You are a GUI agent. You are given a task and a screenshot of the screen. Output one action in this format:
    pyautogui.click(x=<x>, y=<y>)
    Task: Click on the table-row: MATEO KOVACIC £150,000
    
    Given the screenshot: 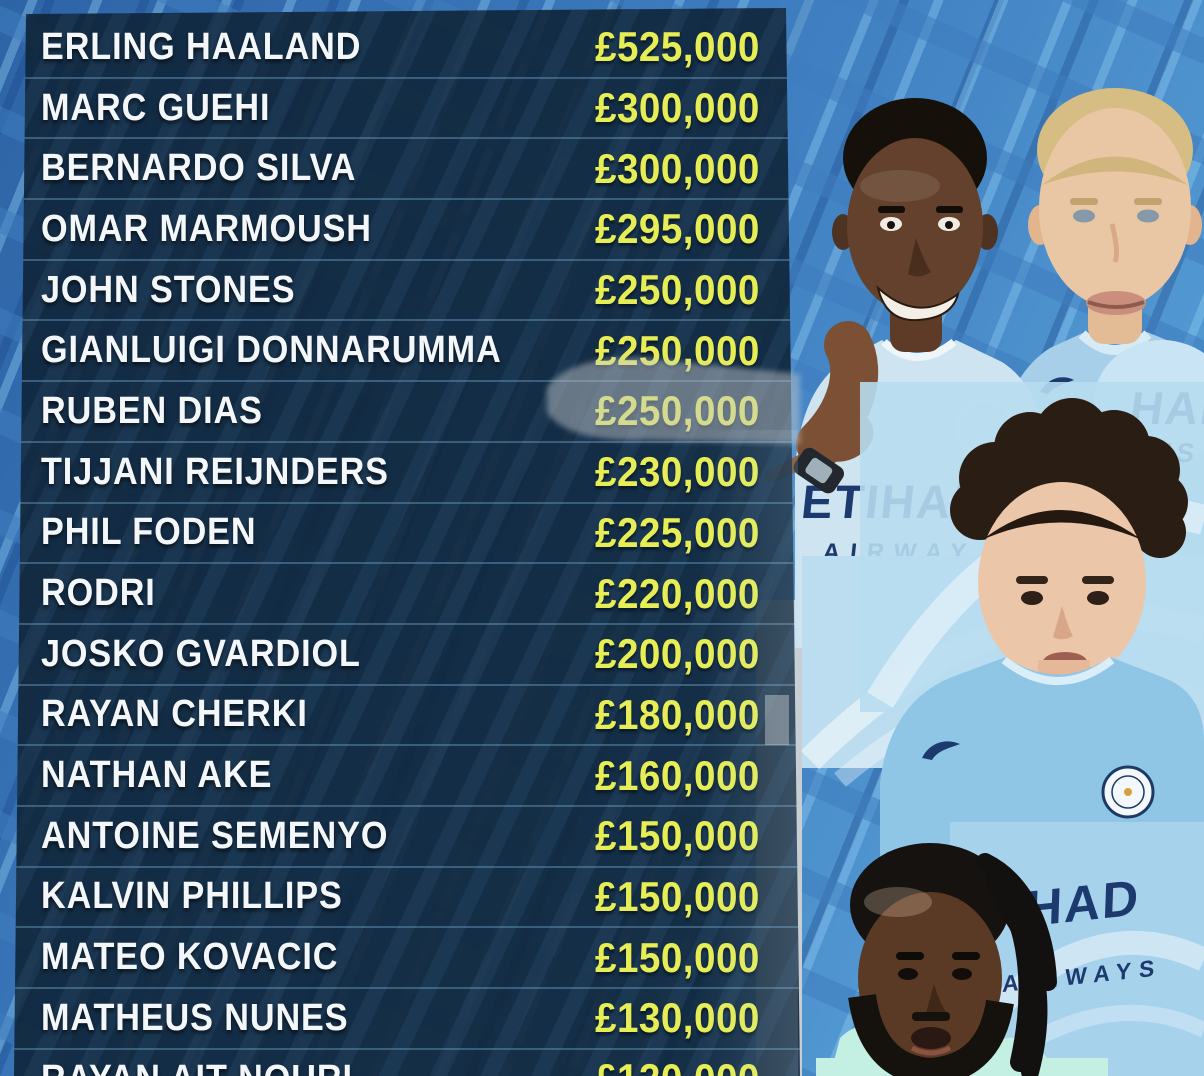 What is the action you would take?
    pyautogui.click(x=407, y=958)
    